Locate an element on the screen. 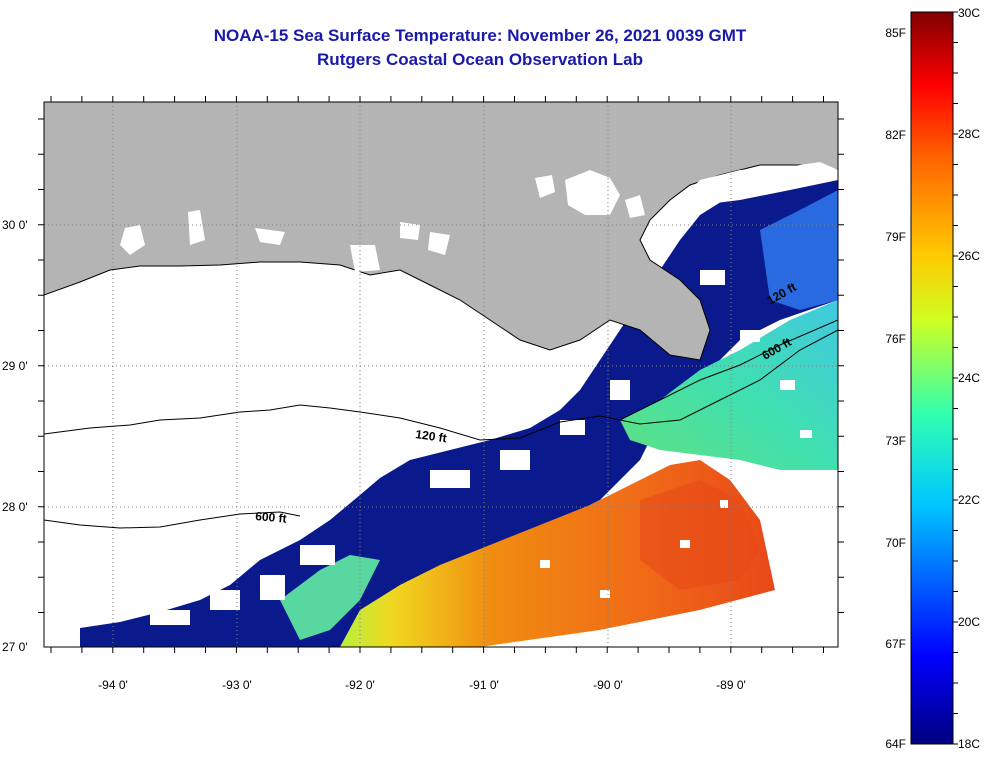 The image size is (992, 761). colorbar-f-76: 76F is located at coordinates (895, 339).